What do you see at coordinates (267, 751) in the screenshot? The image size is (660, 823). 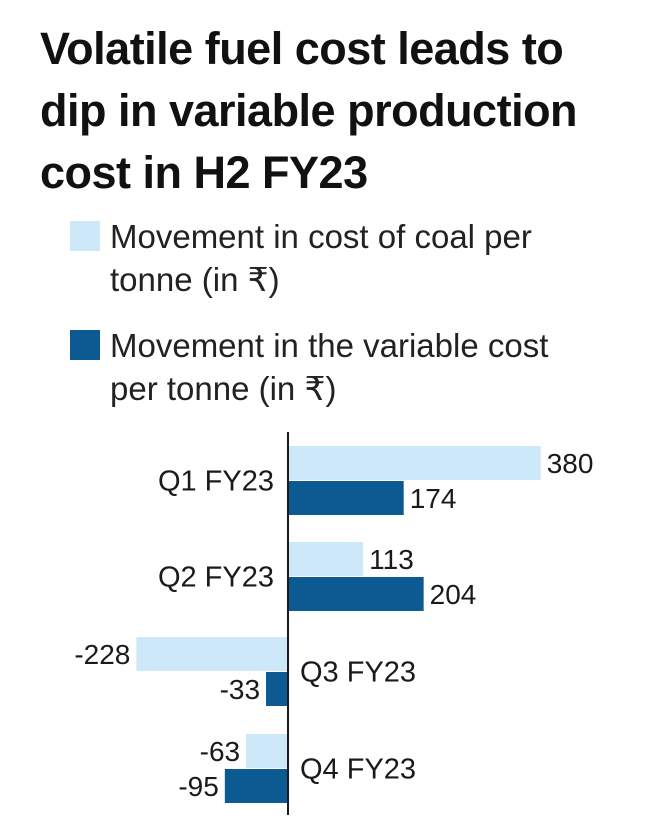 I see `bar-coal-q4-fy23` at bounding box center [267, 751].